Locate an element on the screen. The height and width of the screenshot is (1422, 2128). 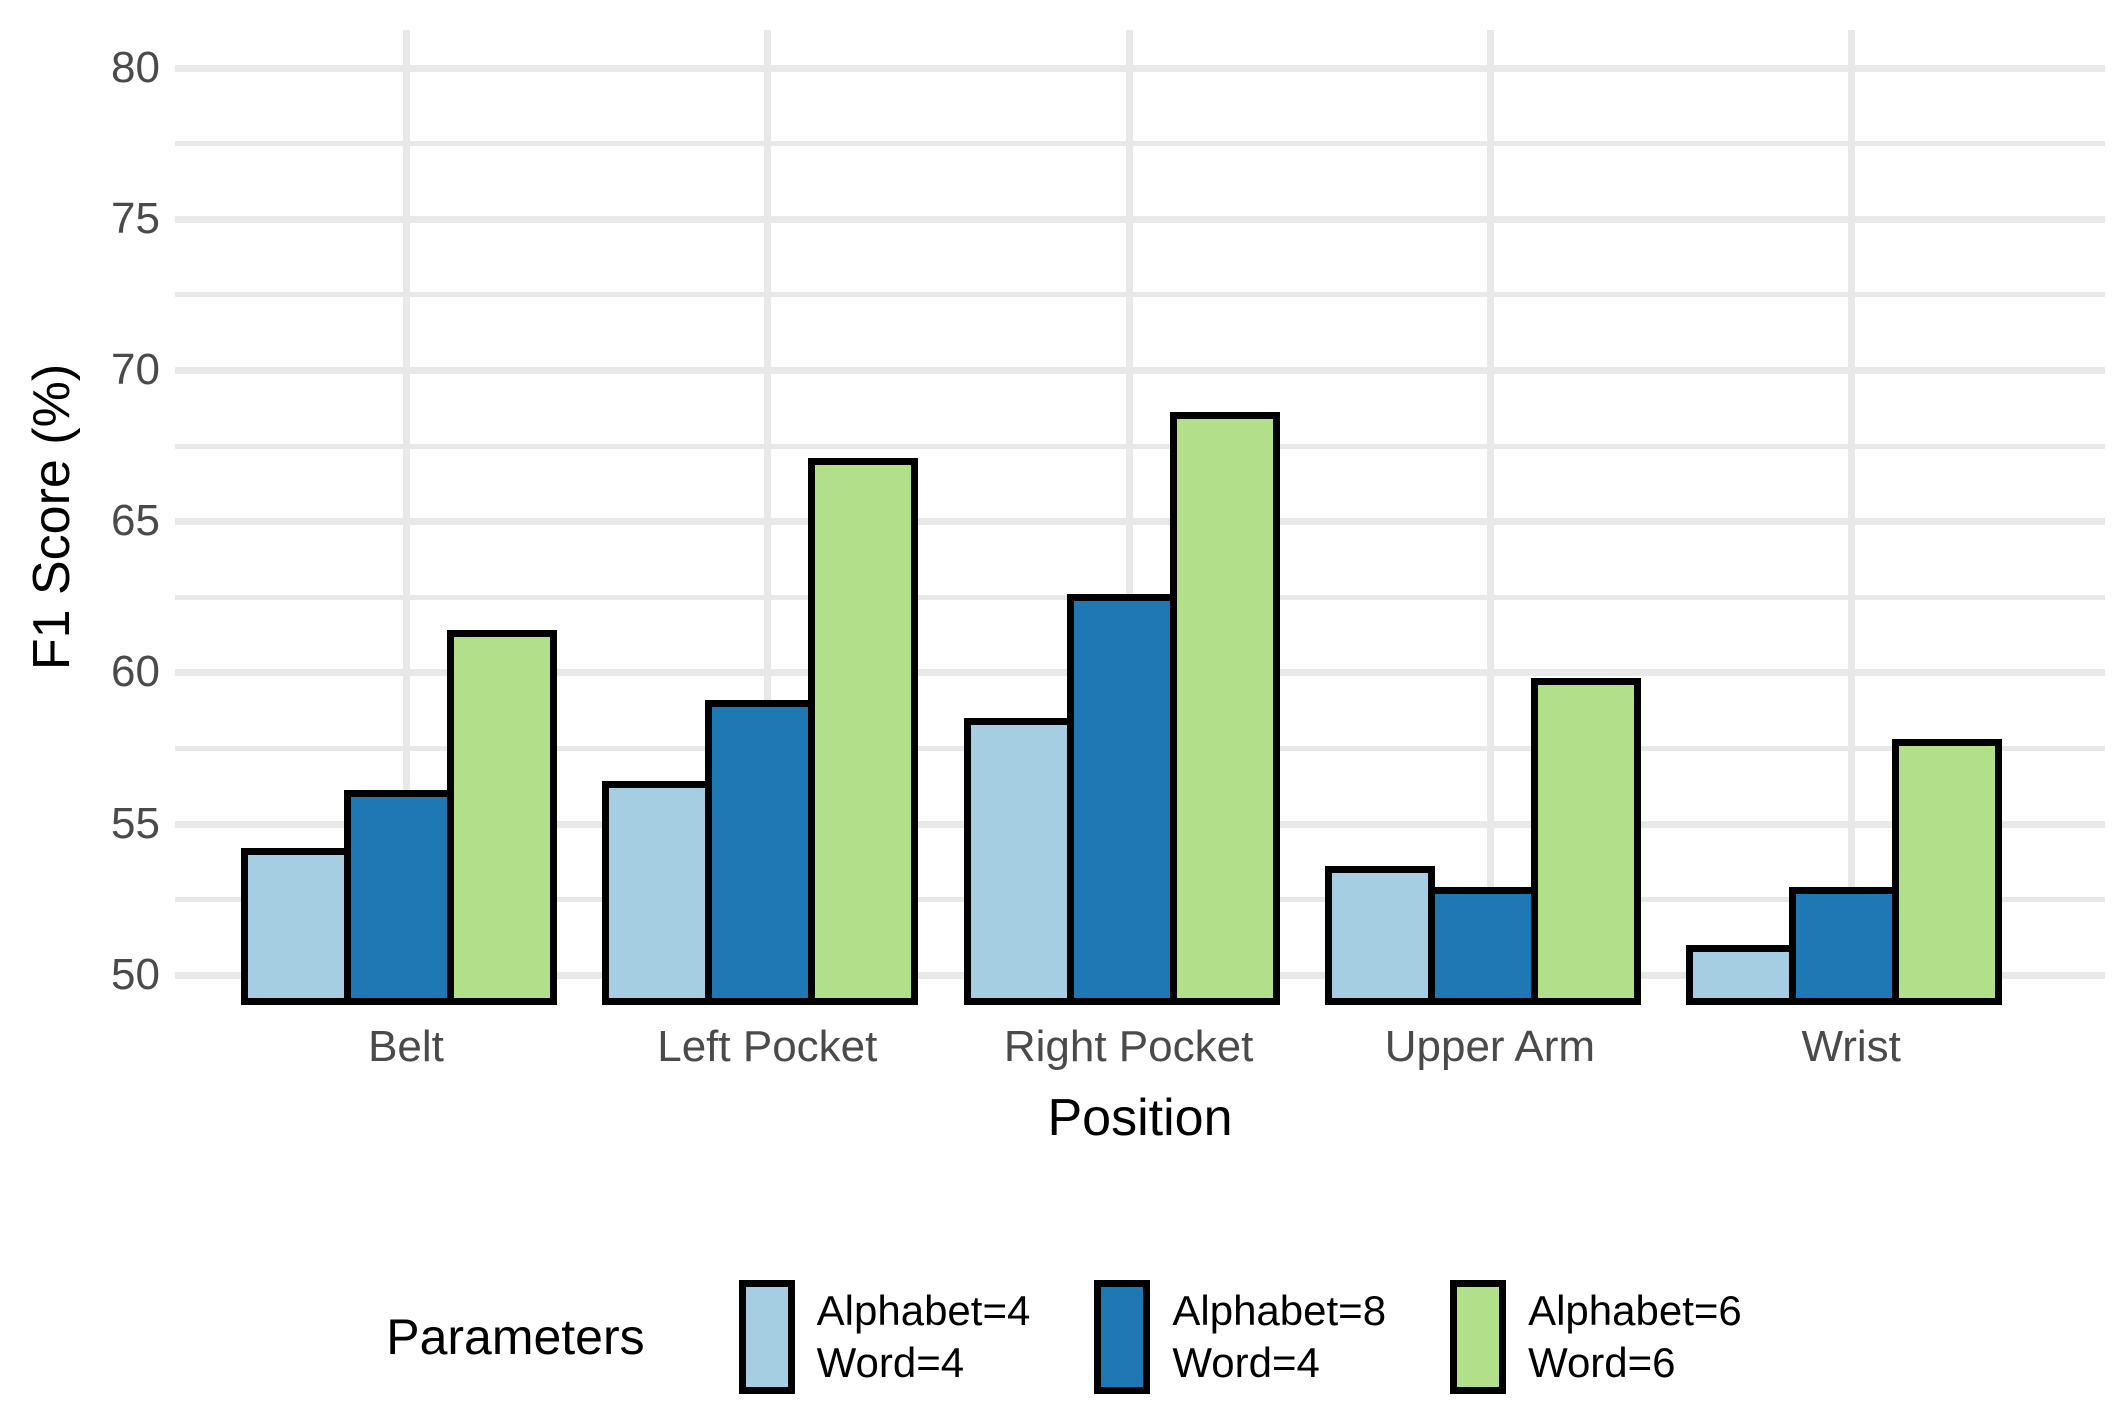
bar-right-pocket-series3 is located at coordinates (1225, 708).